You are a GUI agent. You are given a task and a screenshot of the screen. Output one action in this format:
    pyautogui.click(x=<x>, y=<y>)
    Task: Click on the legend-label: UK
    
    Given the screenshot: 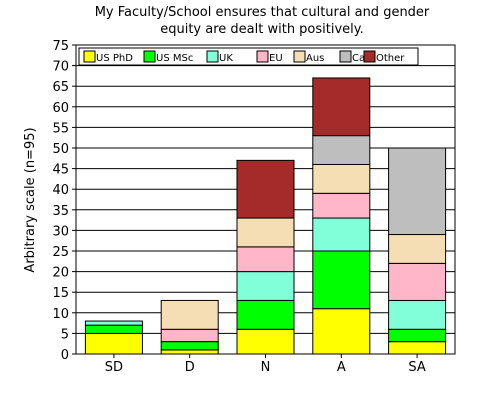 What is the action you would take?
    pyautogui.click(x=226, y=58)
    